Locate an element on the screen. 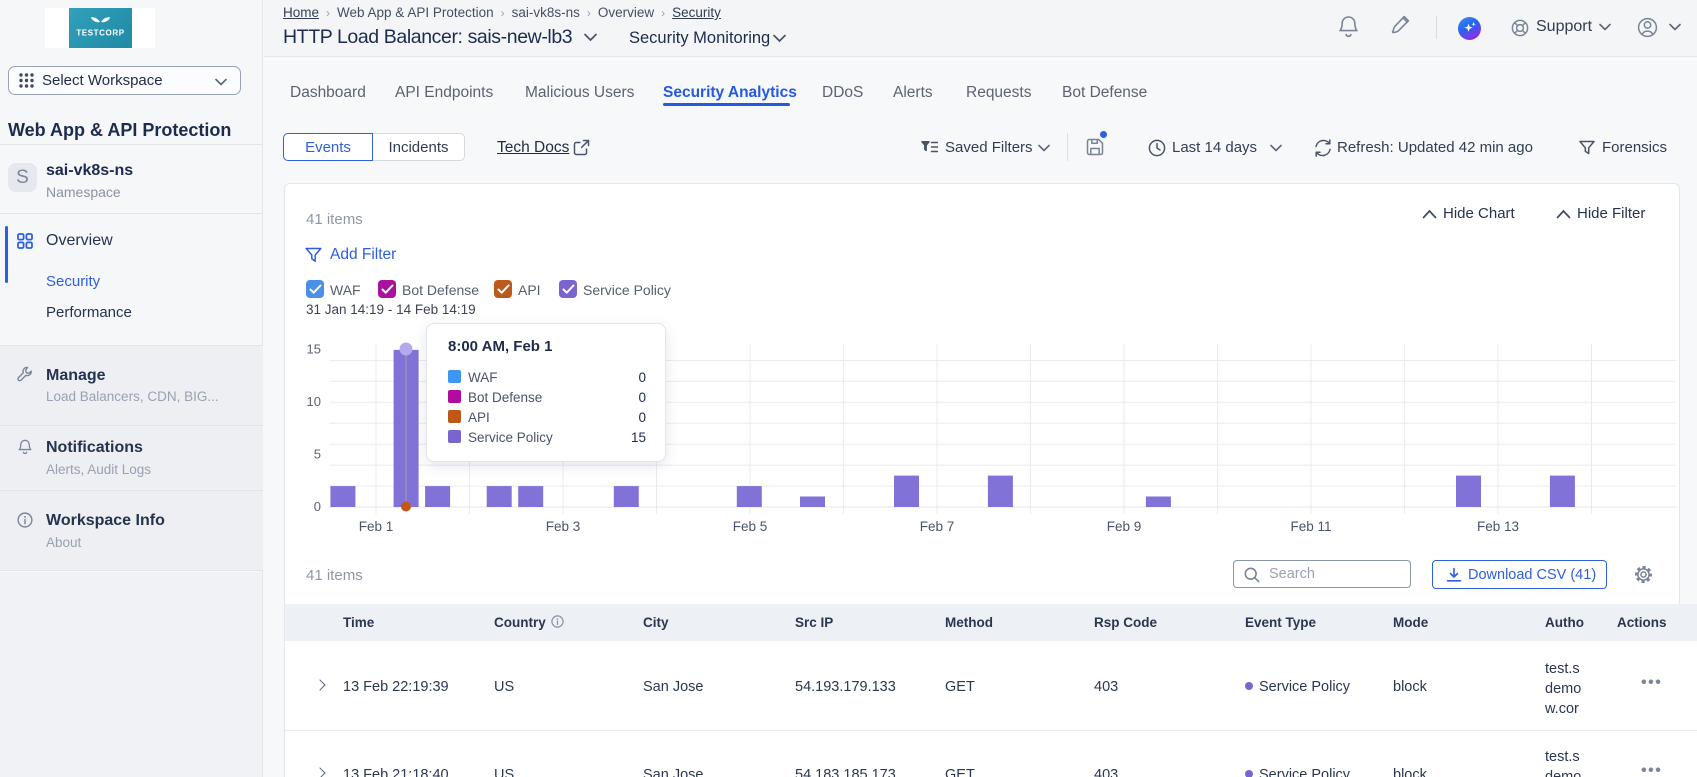 The image size is (1697, 777). svg-text: 0 is located at coordinates (317, 506).